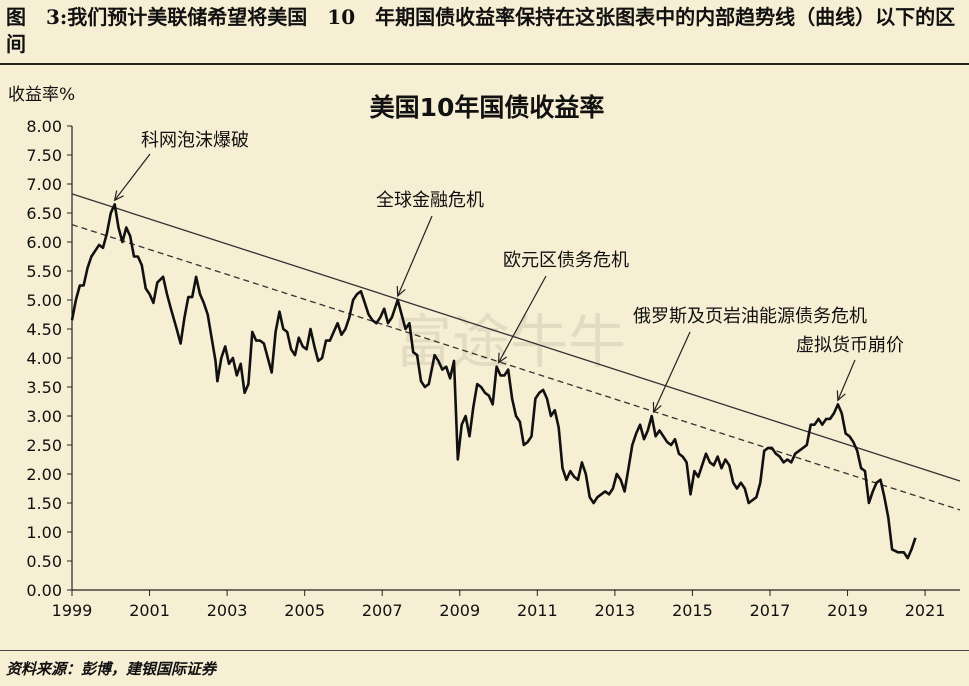 This screenshot has height=686, width=969. What do you see at coordinates (227, 610) in the screenshot?
I see `x-tick-label: 2003` at bounding box center [227, 610].